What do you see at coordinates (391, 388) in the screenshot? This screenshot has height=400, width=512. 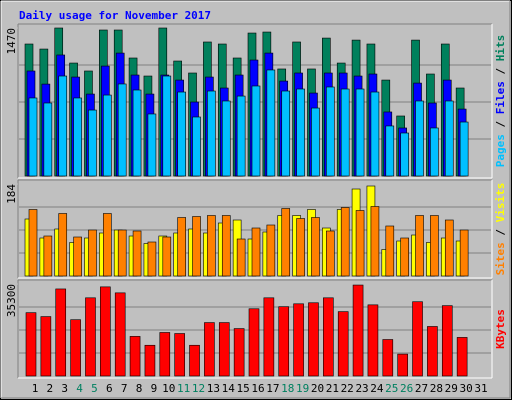 I see `x-tick-label: 25` at bounding box center [391, 388].